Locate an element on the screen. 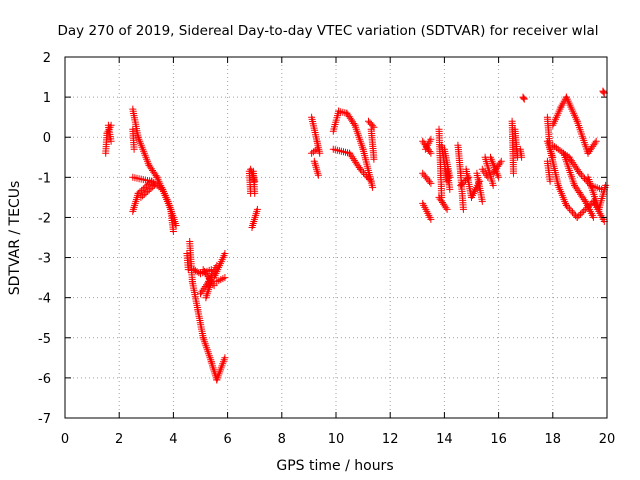 The width and height of the screenshot is (640, 480). x-axis-label: GPS time / hours is located at coordinates (334, 466).